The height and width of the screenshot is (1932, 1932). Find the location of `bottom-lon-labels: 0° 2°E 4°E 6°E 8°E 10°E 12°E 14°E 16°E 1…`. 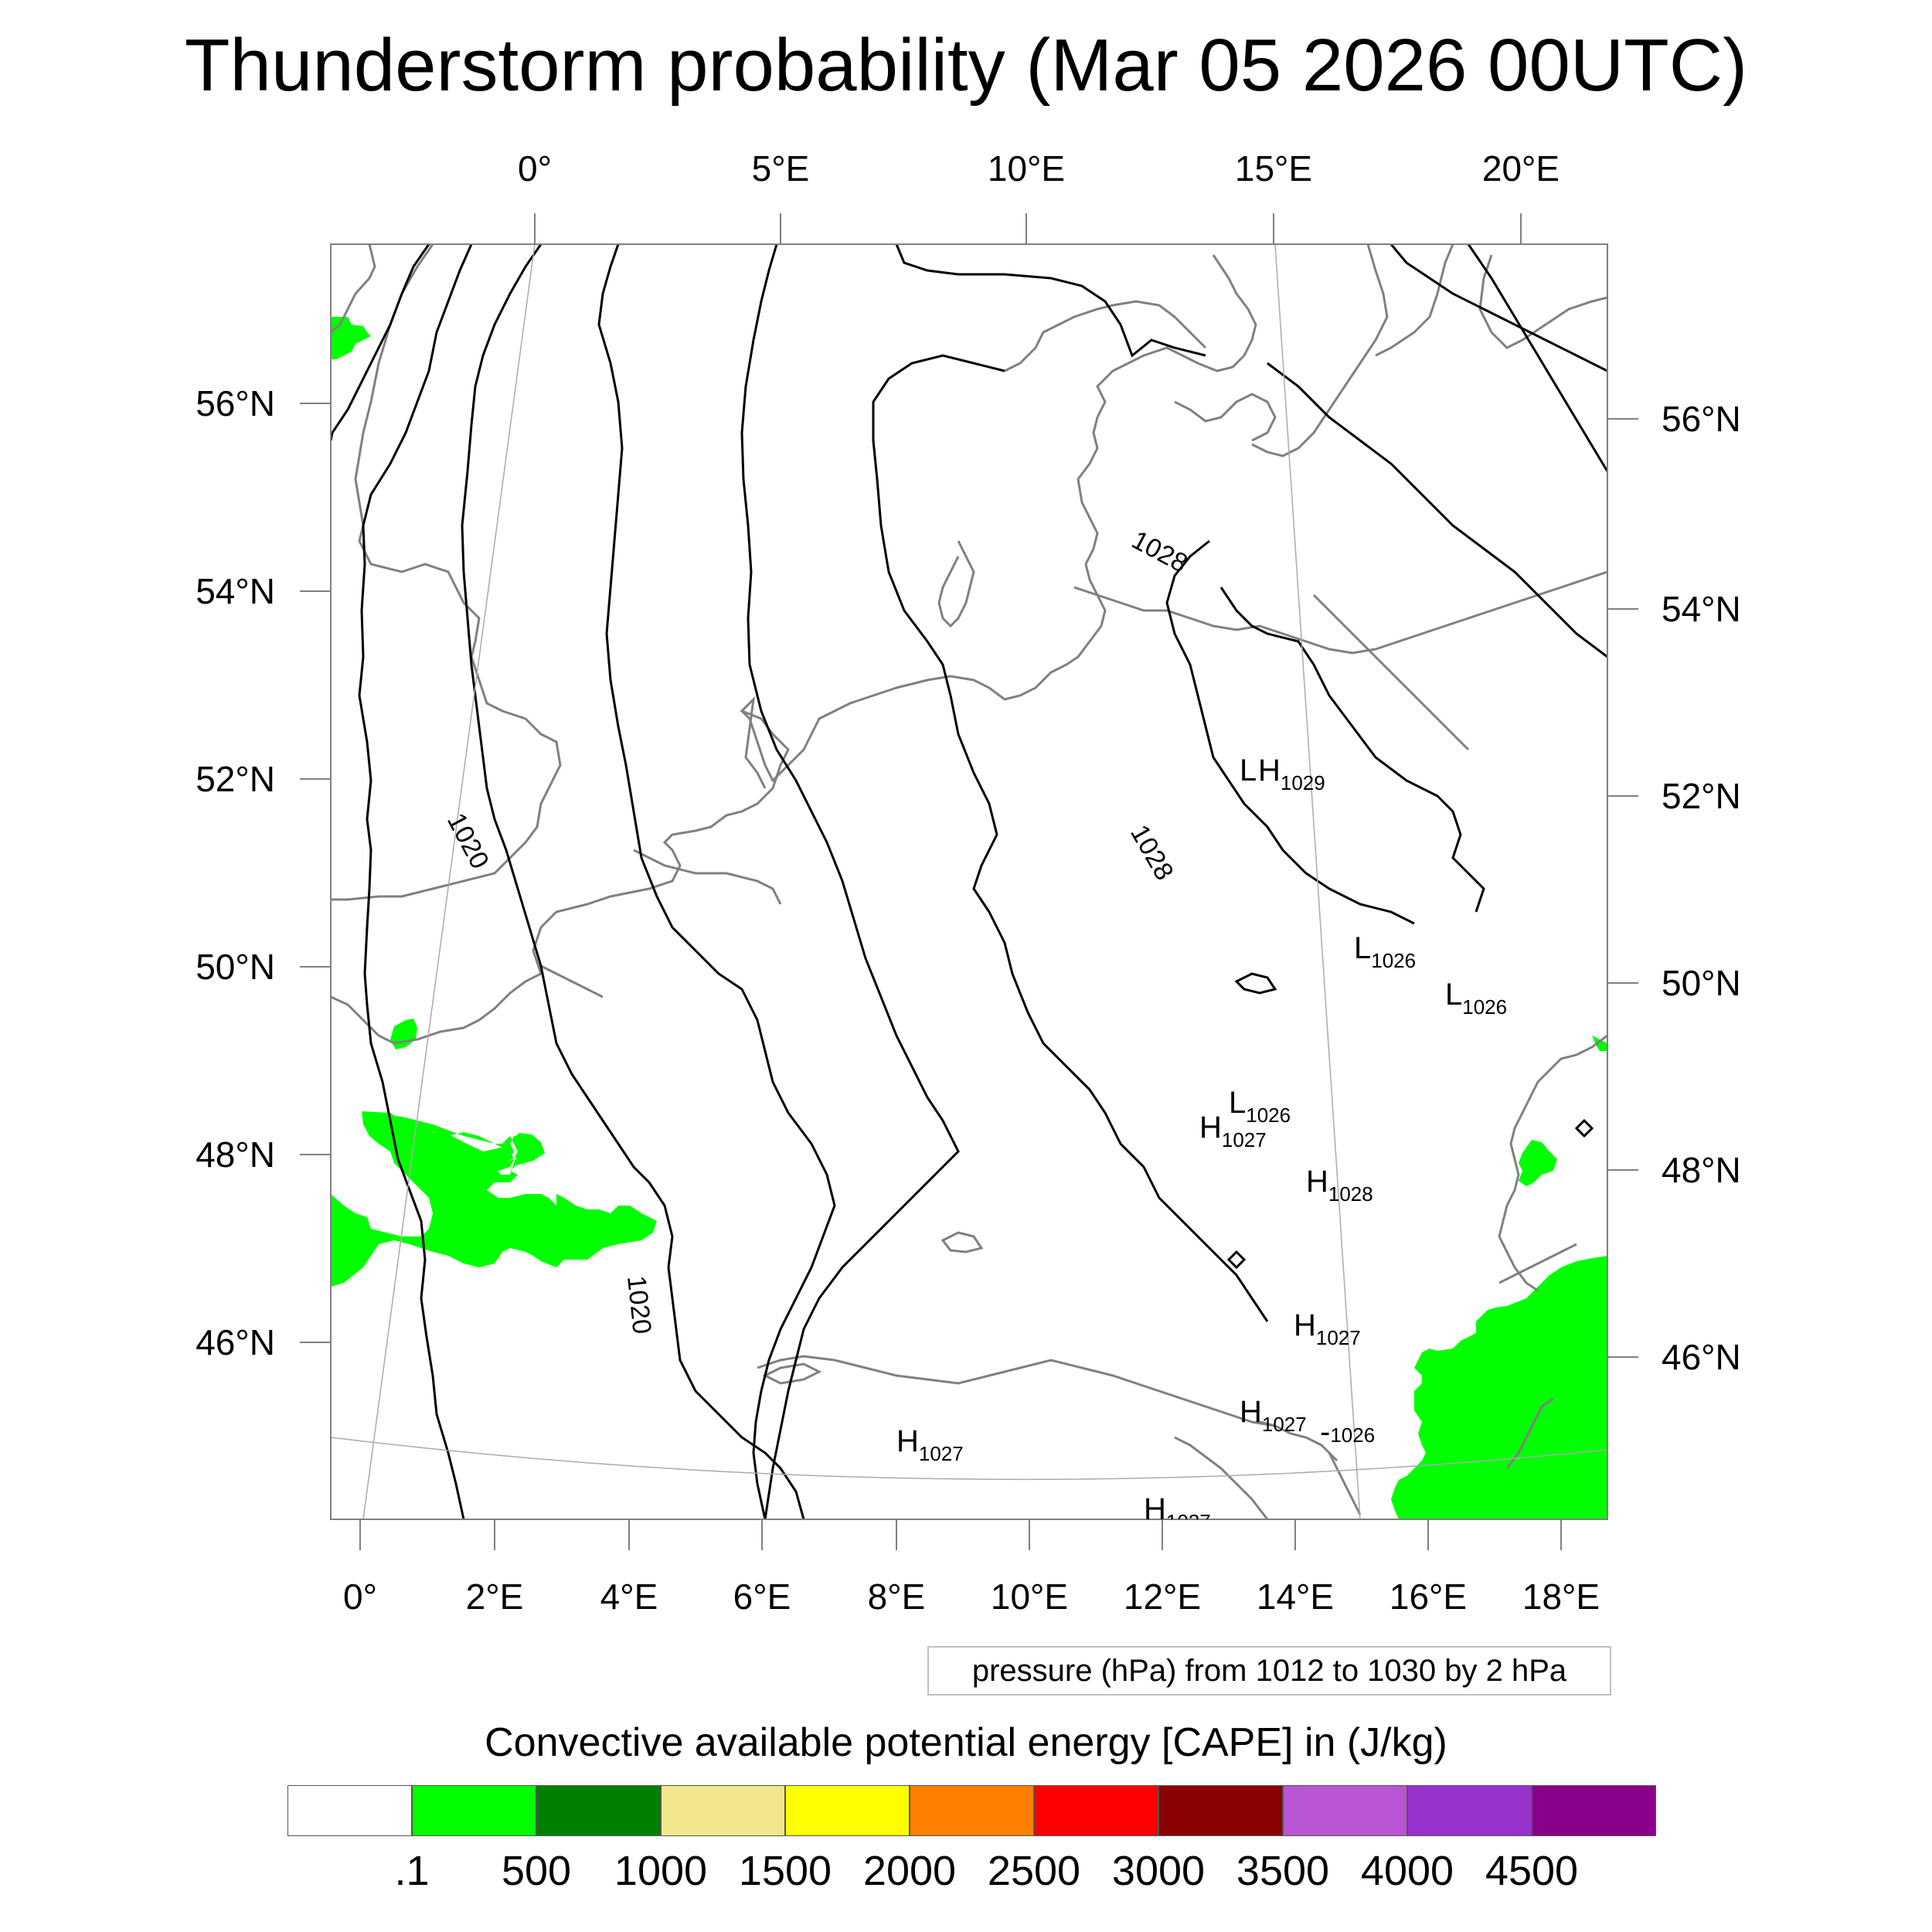

bottom-lon-labels: 0° 2°E 4°E 6°E 8°E 10°E 12°E 14°E 16°E 1… is located at coordinates (971, 1597).